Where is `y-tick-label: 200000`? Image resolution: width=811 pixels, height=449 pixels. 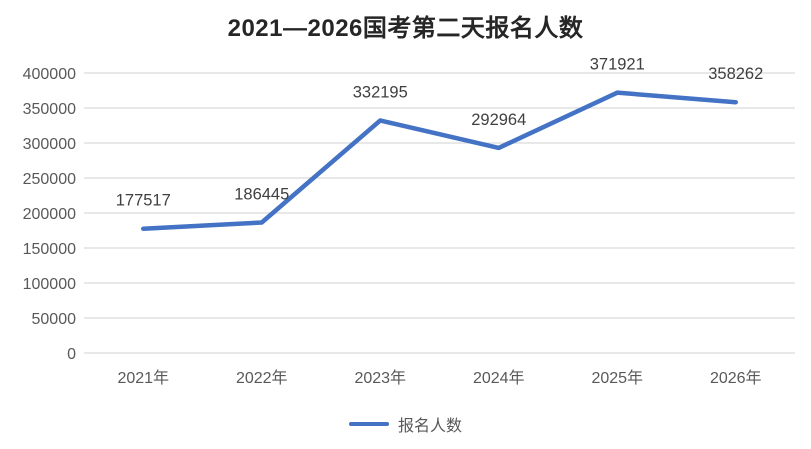 y-tick-label: 200000 is located at coordinates (49, 214).